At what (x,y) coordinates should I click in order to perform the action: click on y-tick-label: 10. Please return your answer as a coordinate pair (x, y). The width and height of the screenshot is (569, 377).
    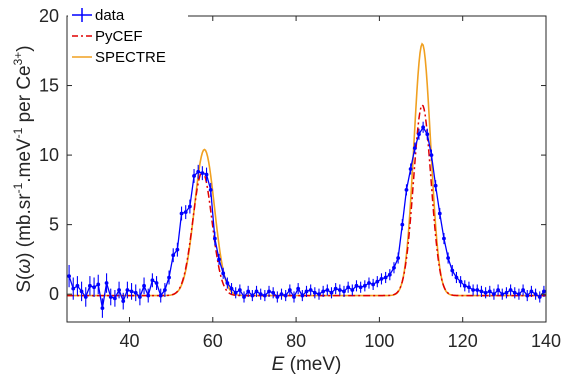
    Looking at the image, I should click on (49, 155).